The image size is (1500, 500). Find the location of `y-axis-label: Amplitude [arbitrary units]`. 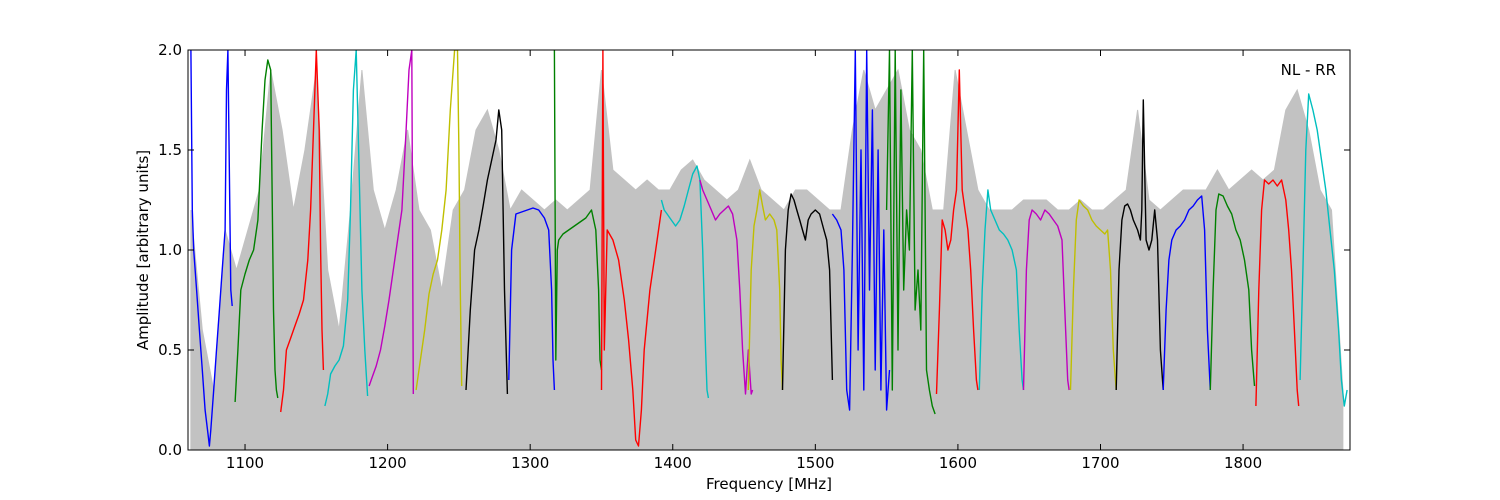

y-axis-label: Amplitude [arbitrary units] is located at coordinates (143, 250).